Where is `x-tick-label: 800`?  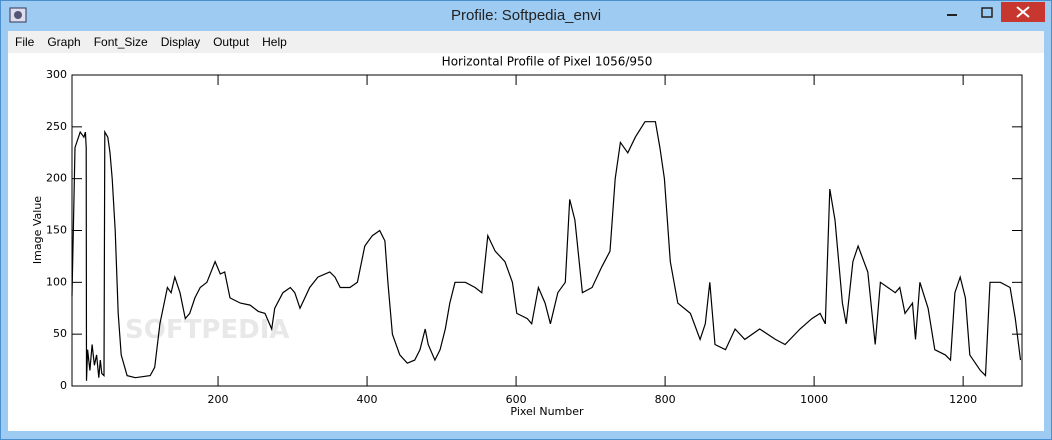
x-tick-label: 800 is located at coordinates (665, 399).